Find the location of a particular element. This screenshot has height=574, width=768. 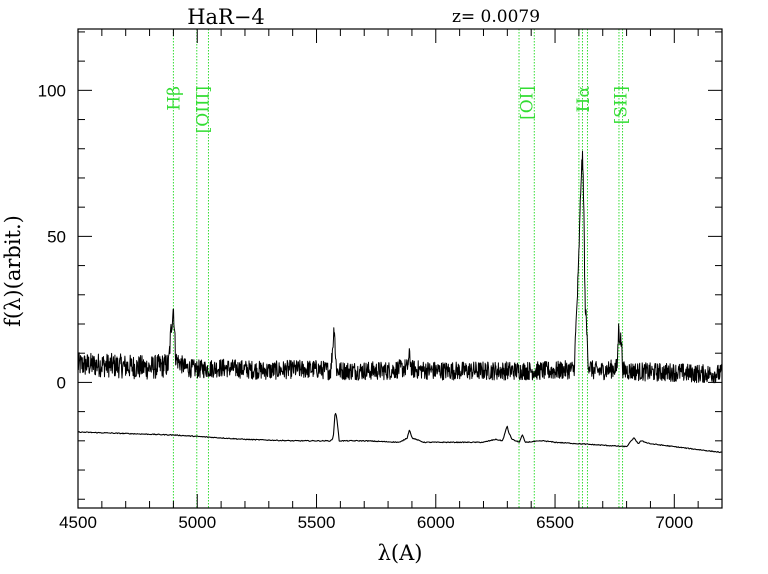

chart-title: HaR−4 is located at coordinates (226, 17).